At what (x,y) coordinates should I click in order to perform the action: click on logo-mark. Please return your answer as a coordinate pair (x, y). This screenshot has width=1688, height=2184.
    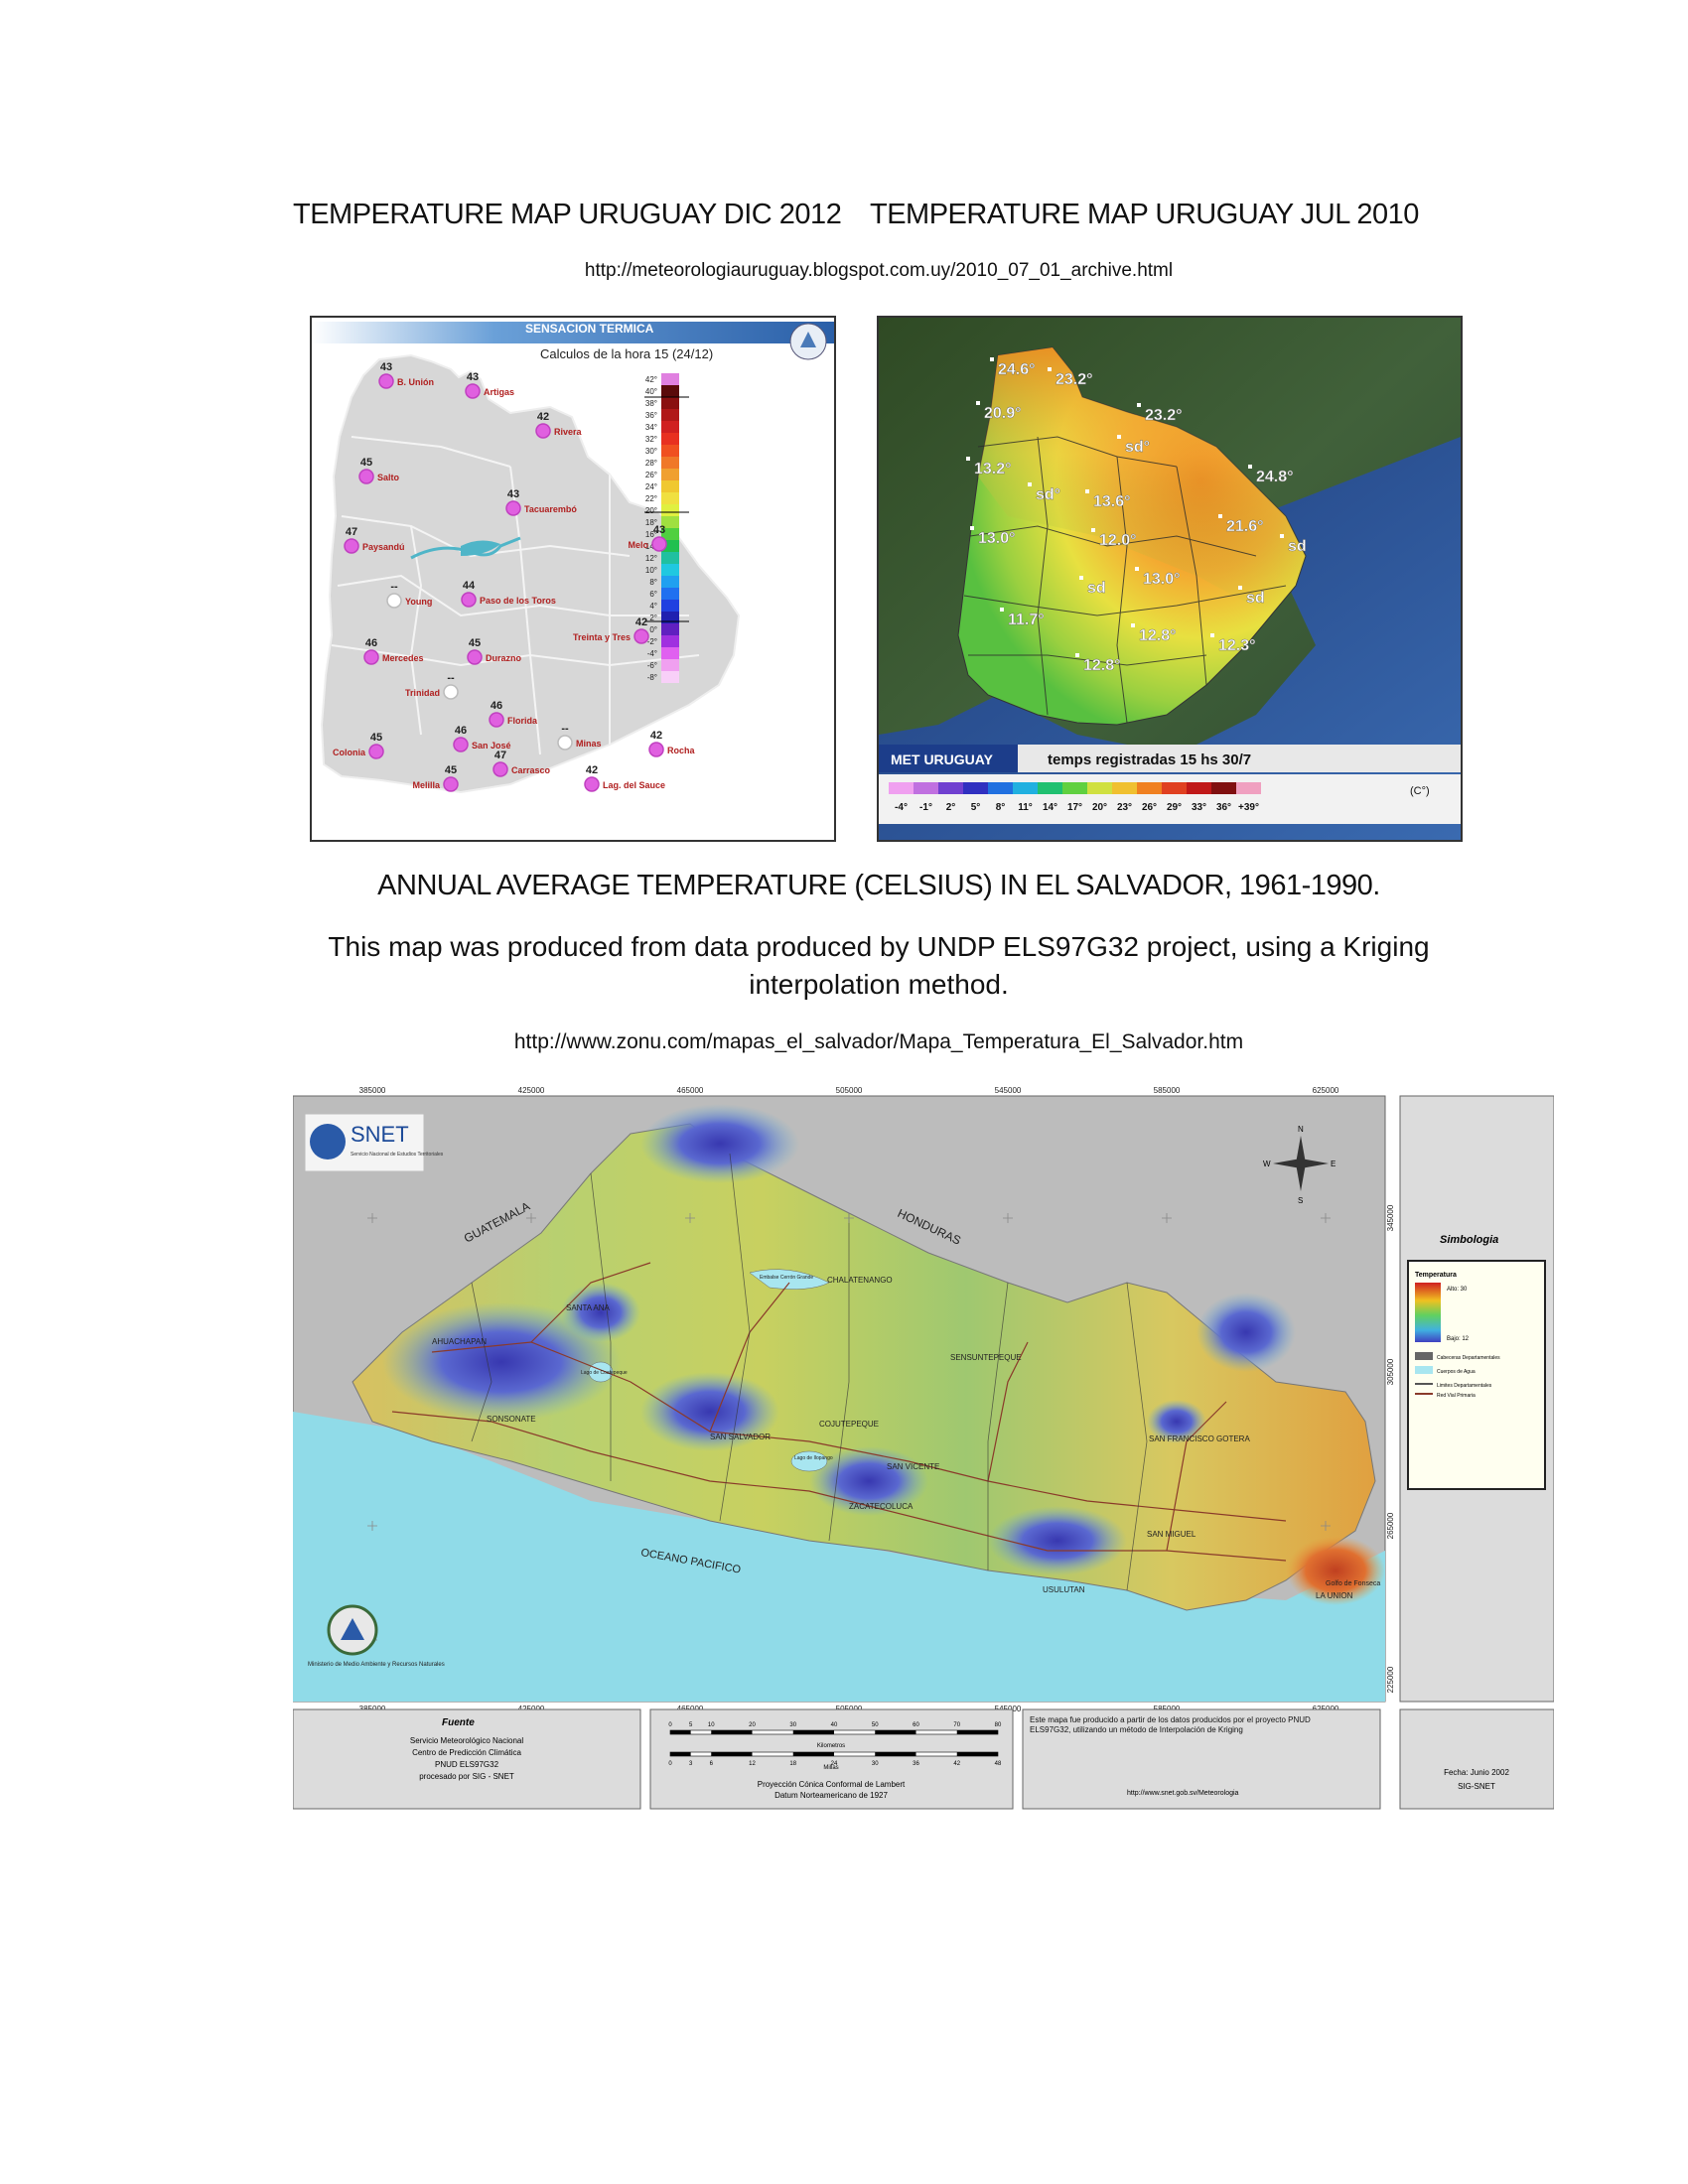
    Looking at the image, I should click on (808, 339).